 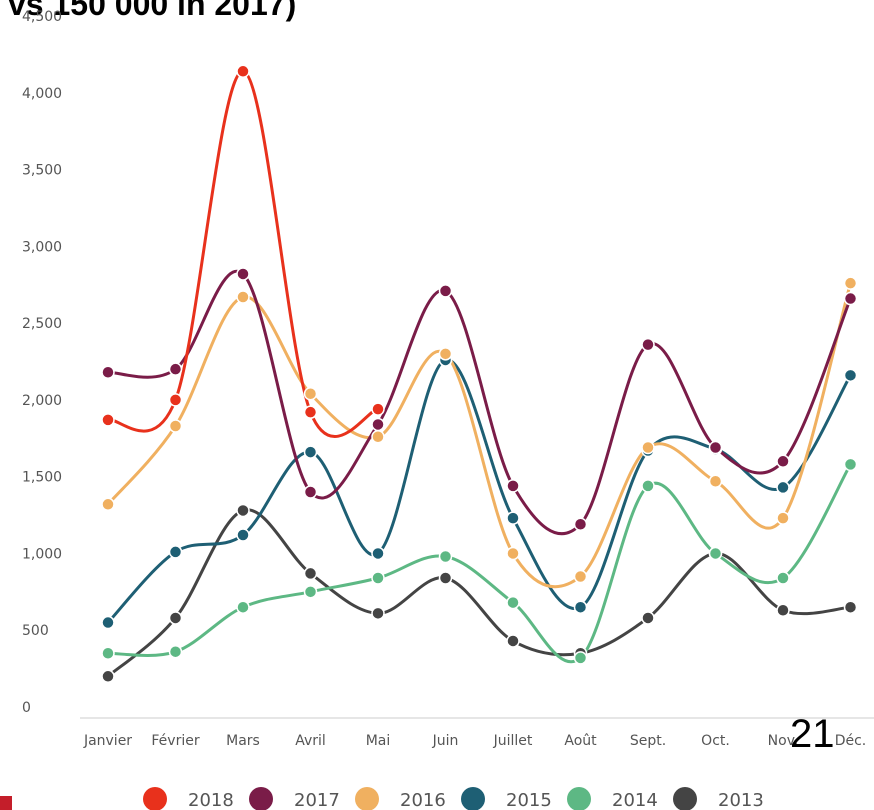 What do you see at coordinates (685, 798) in the screenshot?
I see `legend-marker-2013` at bounding box center [685, 798].